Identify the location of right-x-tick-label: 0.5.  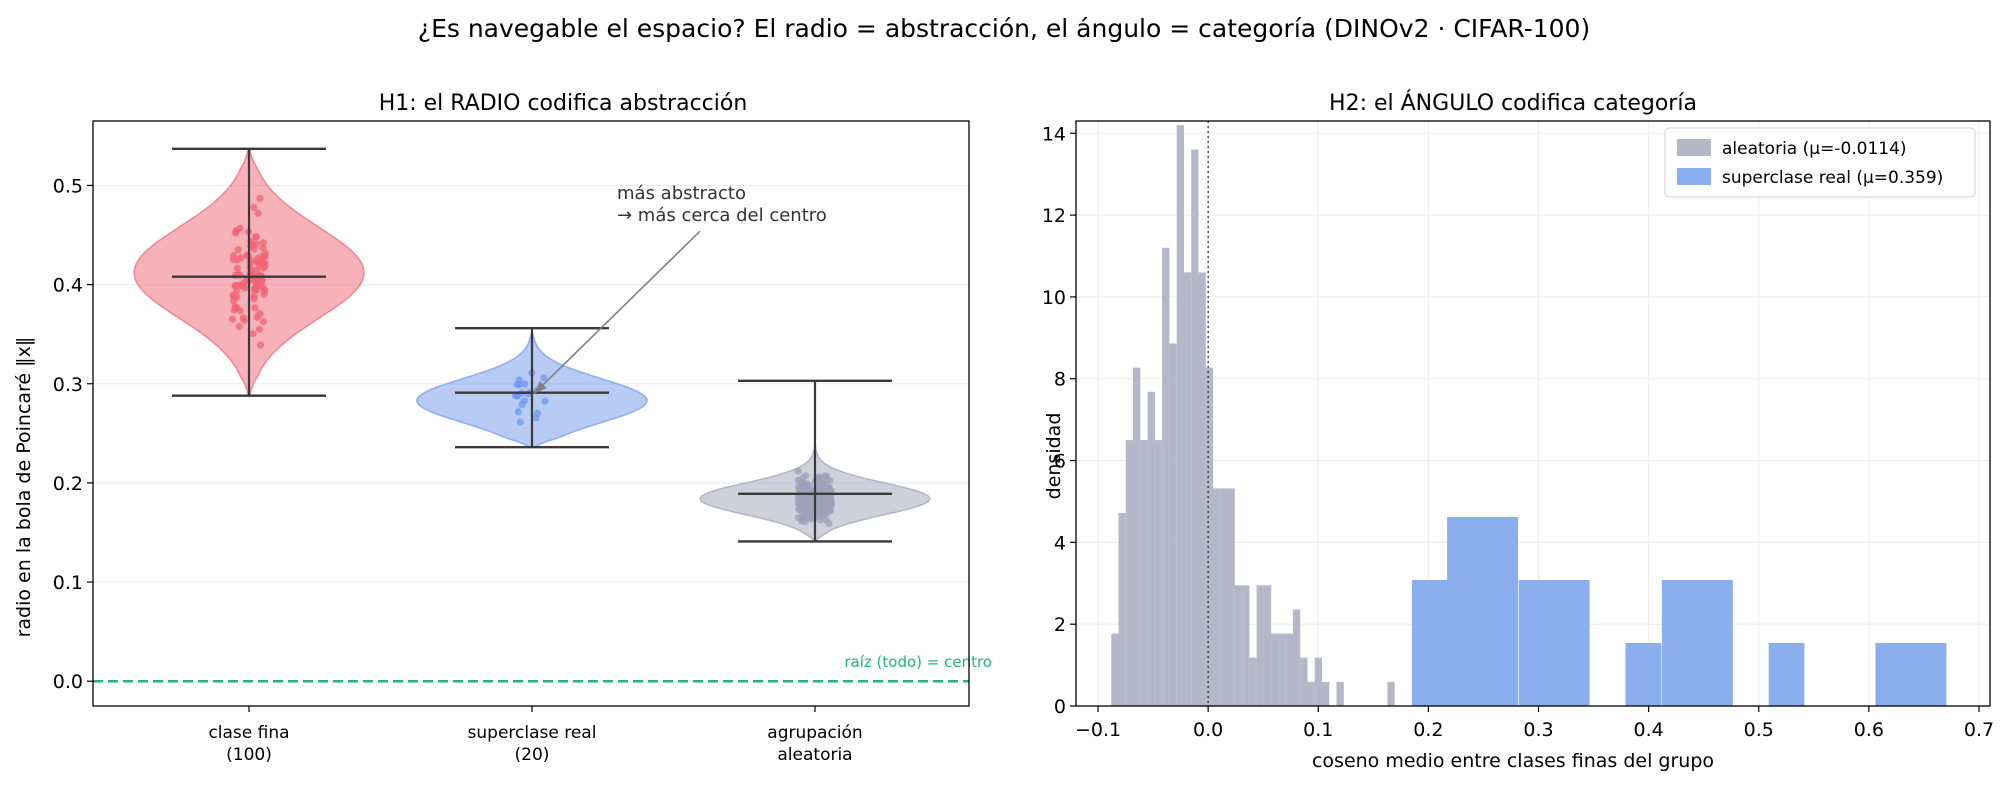
(1759, 730).